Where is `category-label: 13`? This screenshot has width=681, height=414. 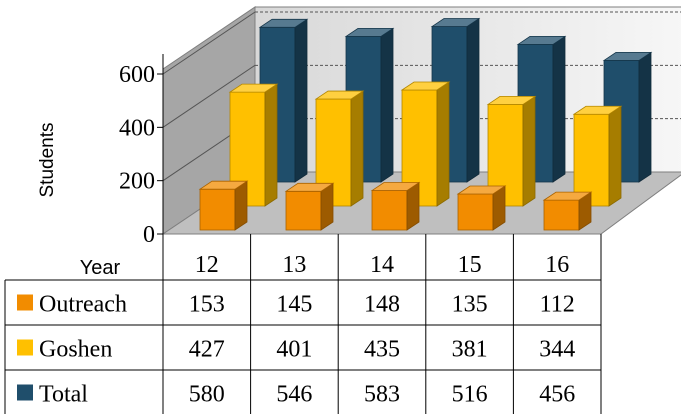 category-label: 13 is located at coordinates (294, 265).